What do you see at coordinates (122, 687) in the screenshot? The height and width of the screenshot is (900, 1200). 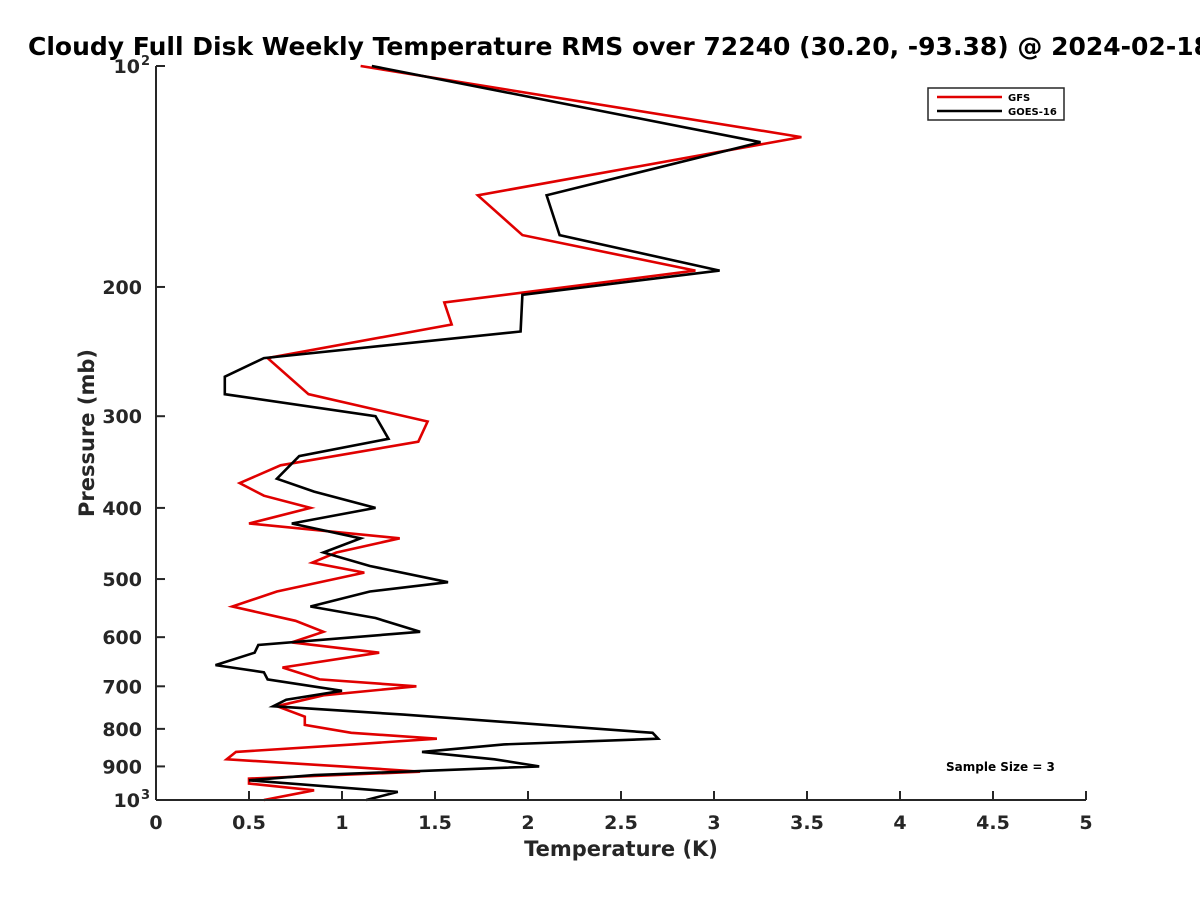 I see `y-tick-label: 700` at bounding box center [122, 687].